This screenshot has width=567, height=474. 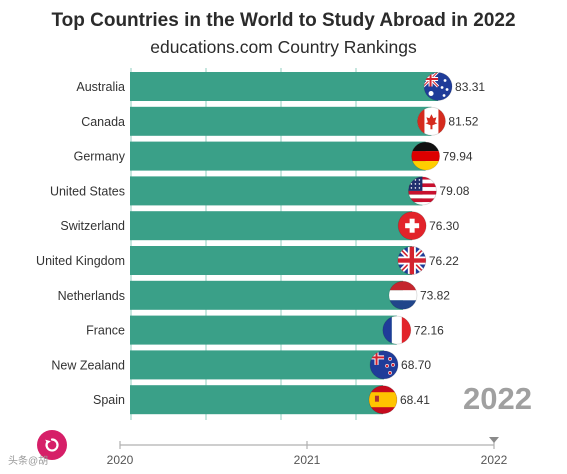 I want to click on timeline-tick-label: 2021, so click(x=307, y=460).